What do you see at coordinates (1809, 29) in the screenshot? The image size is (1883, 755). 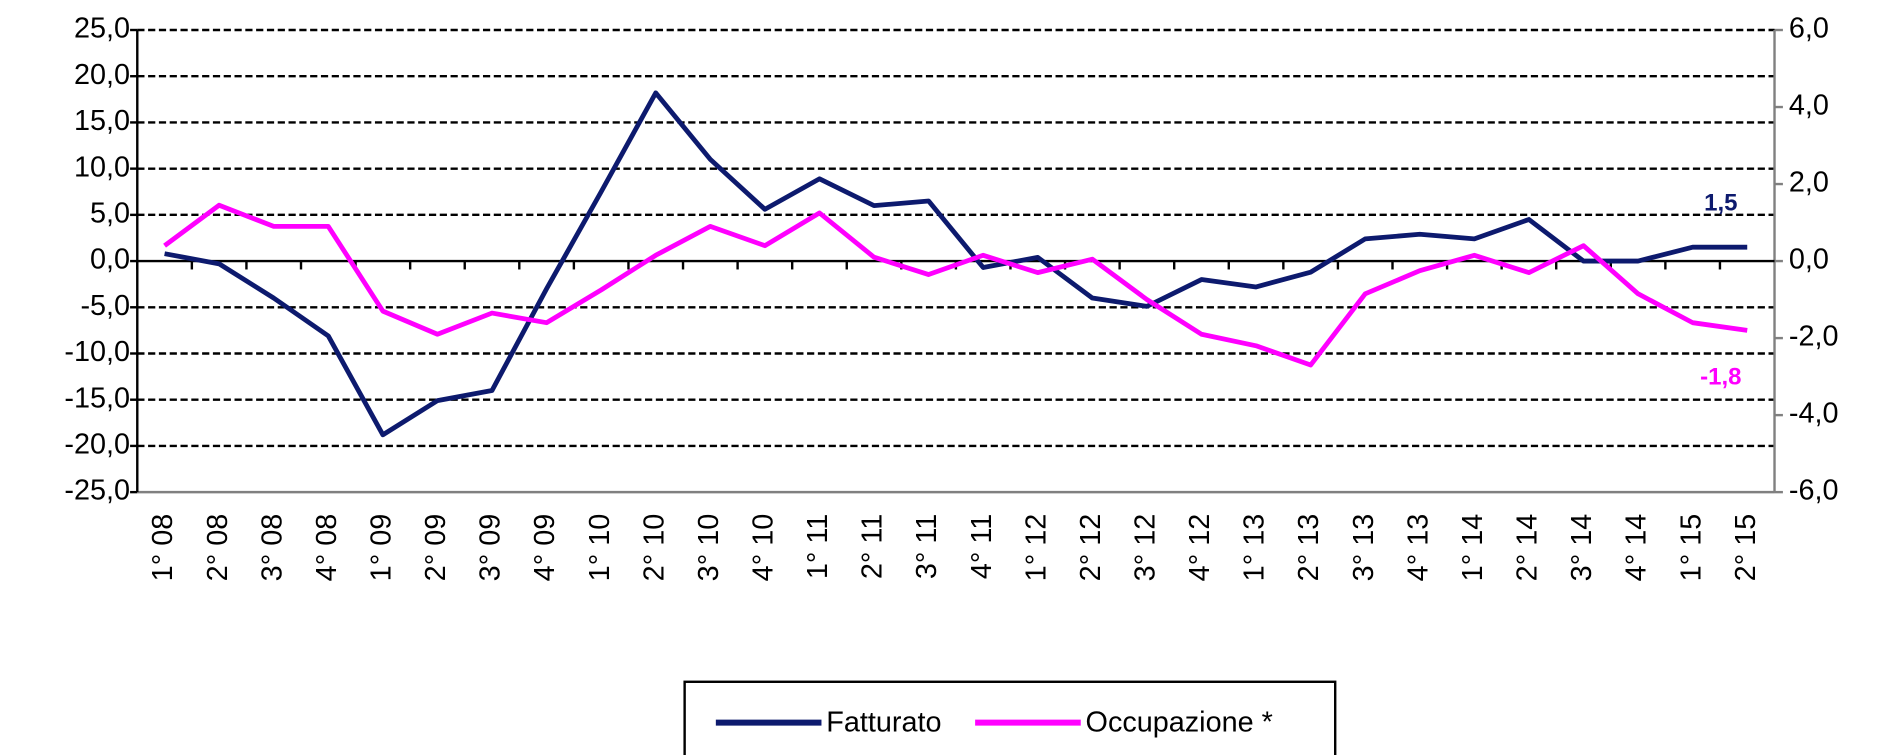 I see `y2-tick-label: 6,0` at bounding box center [1809, 29].